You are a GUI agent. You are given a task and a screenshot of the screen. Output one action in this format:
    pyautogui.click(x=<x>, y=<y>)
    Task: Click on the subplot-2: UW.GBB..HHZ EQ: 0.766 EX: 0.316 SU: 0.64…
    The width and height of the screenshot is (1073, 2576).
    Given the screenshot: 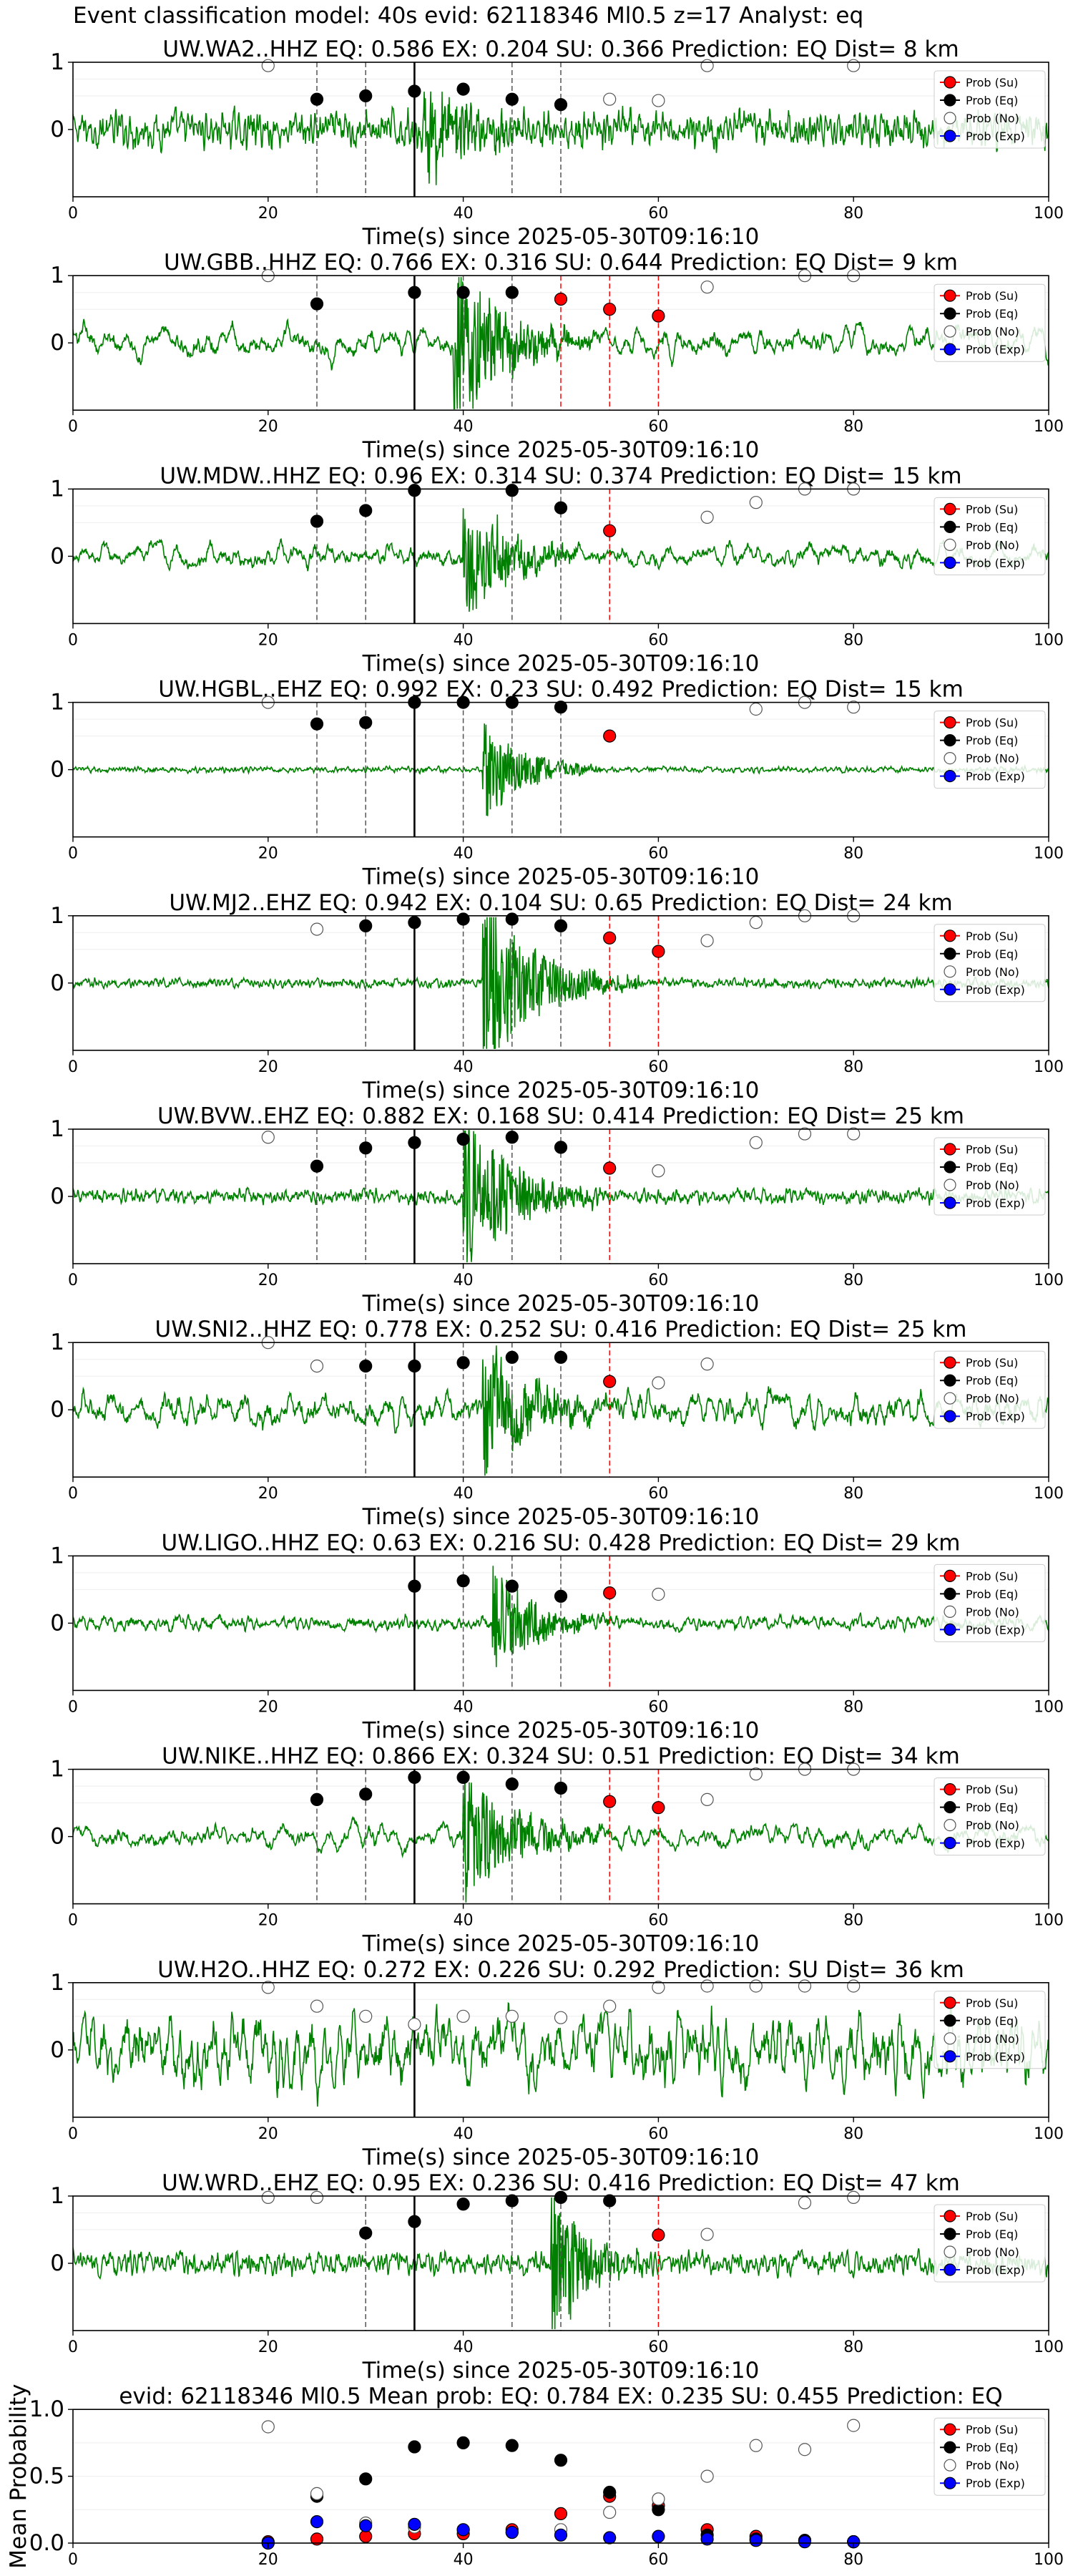 What is the action you would take?
    pyautogui.click(x=557, y=356)
    